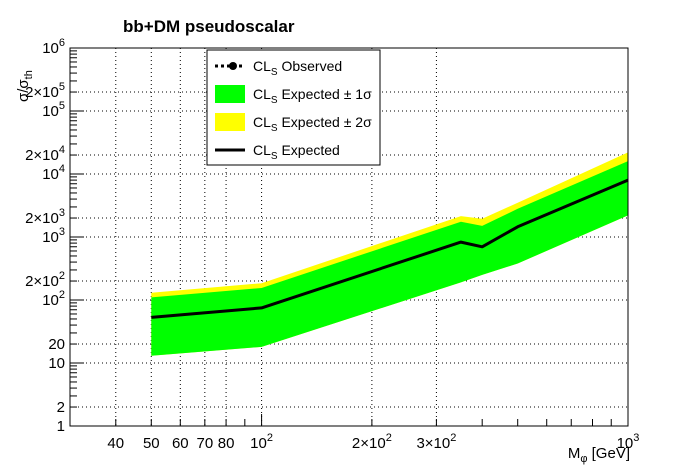 The height and width of the screenshot is (474, 698). I want to click on legend-swatch-marker, so click(233, 66).